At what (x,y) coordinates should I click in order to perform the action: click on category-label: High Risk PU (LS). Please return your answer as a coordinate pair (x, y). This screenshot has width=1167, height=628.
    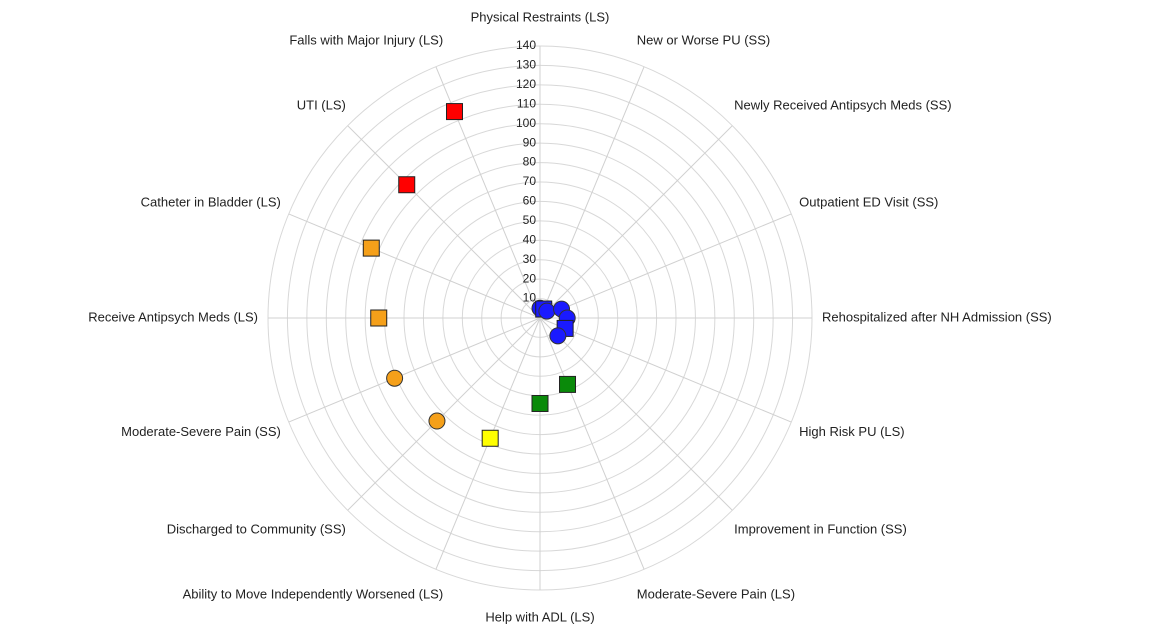
    Looking at the image, I should click on (851, 431).